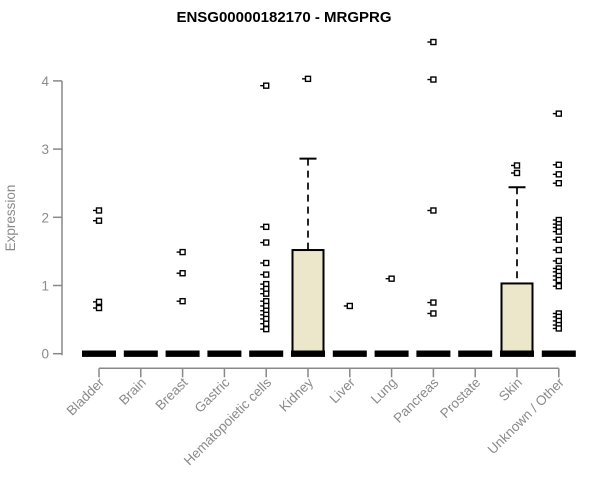  What do you see at coordinates (283, 17) in the screenshot?
I see `chart-title: ENSG00000182170 - MRGPRG` at bounding box center [283, 17].